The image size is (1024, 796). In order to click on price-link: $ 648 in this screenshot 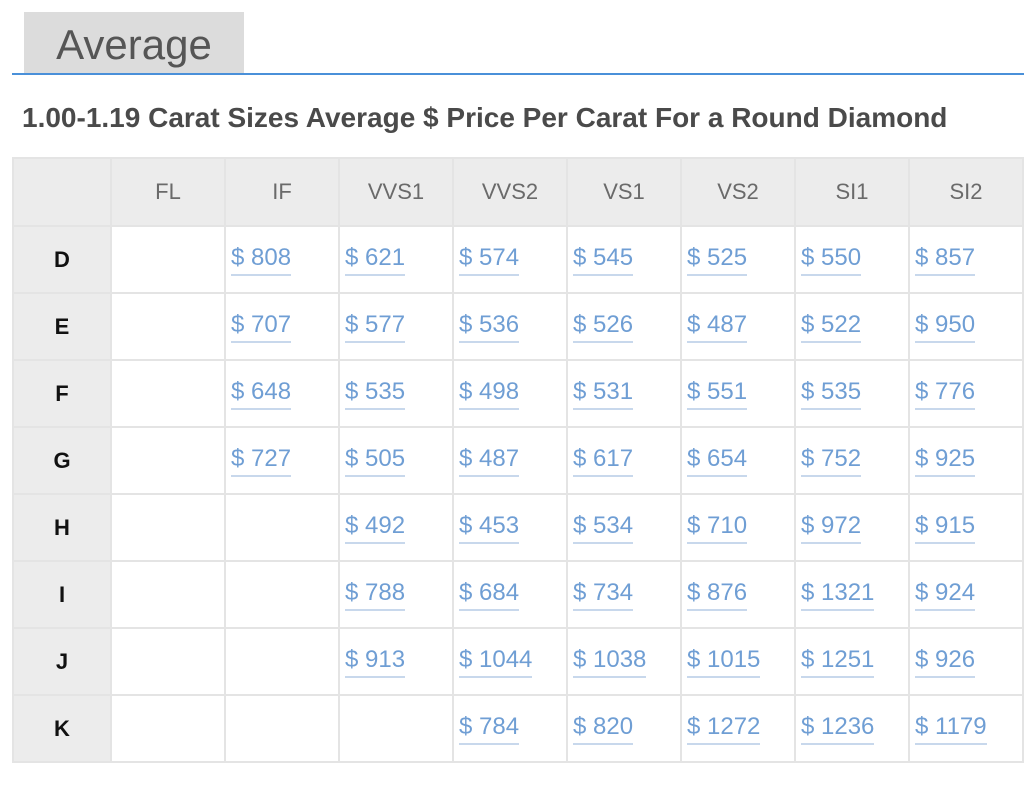, I will do `click(261, 394)`.